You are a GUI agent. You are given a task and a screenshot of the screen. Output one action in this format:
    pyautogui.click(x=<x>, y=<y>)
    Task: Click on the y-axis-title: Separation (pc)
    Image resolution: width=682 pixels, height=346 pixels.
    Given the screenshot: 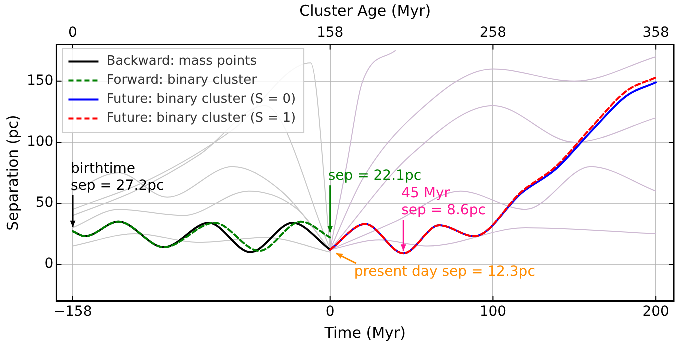 What is the action you would take?
    pyautogui.click(x=13, y=173)
    